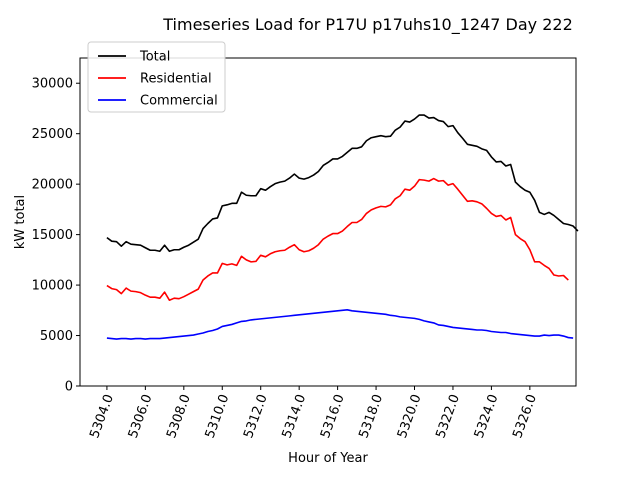  What do you see at coordinates (179, 101) in the screenshot?
I see `legend-label-commercial: Commercial` at bounding box center [179, 101].